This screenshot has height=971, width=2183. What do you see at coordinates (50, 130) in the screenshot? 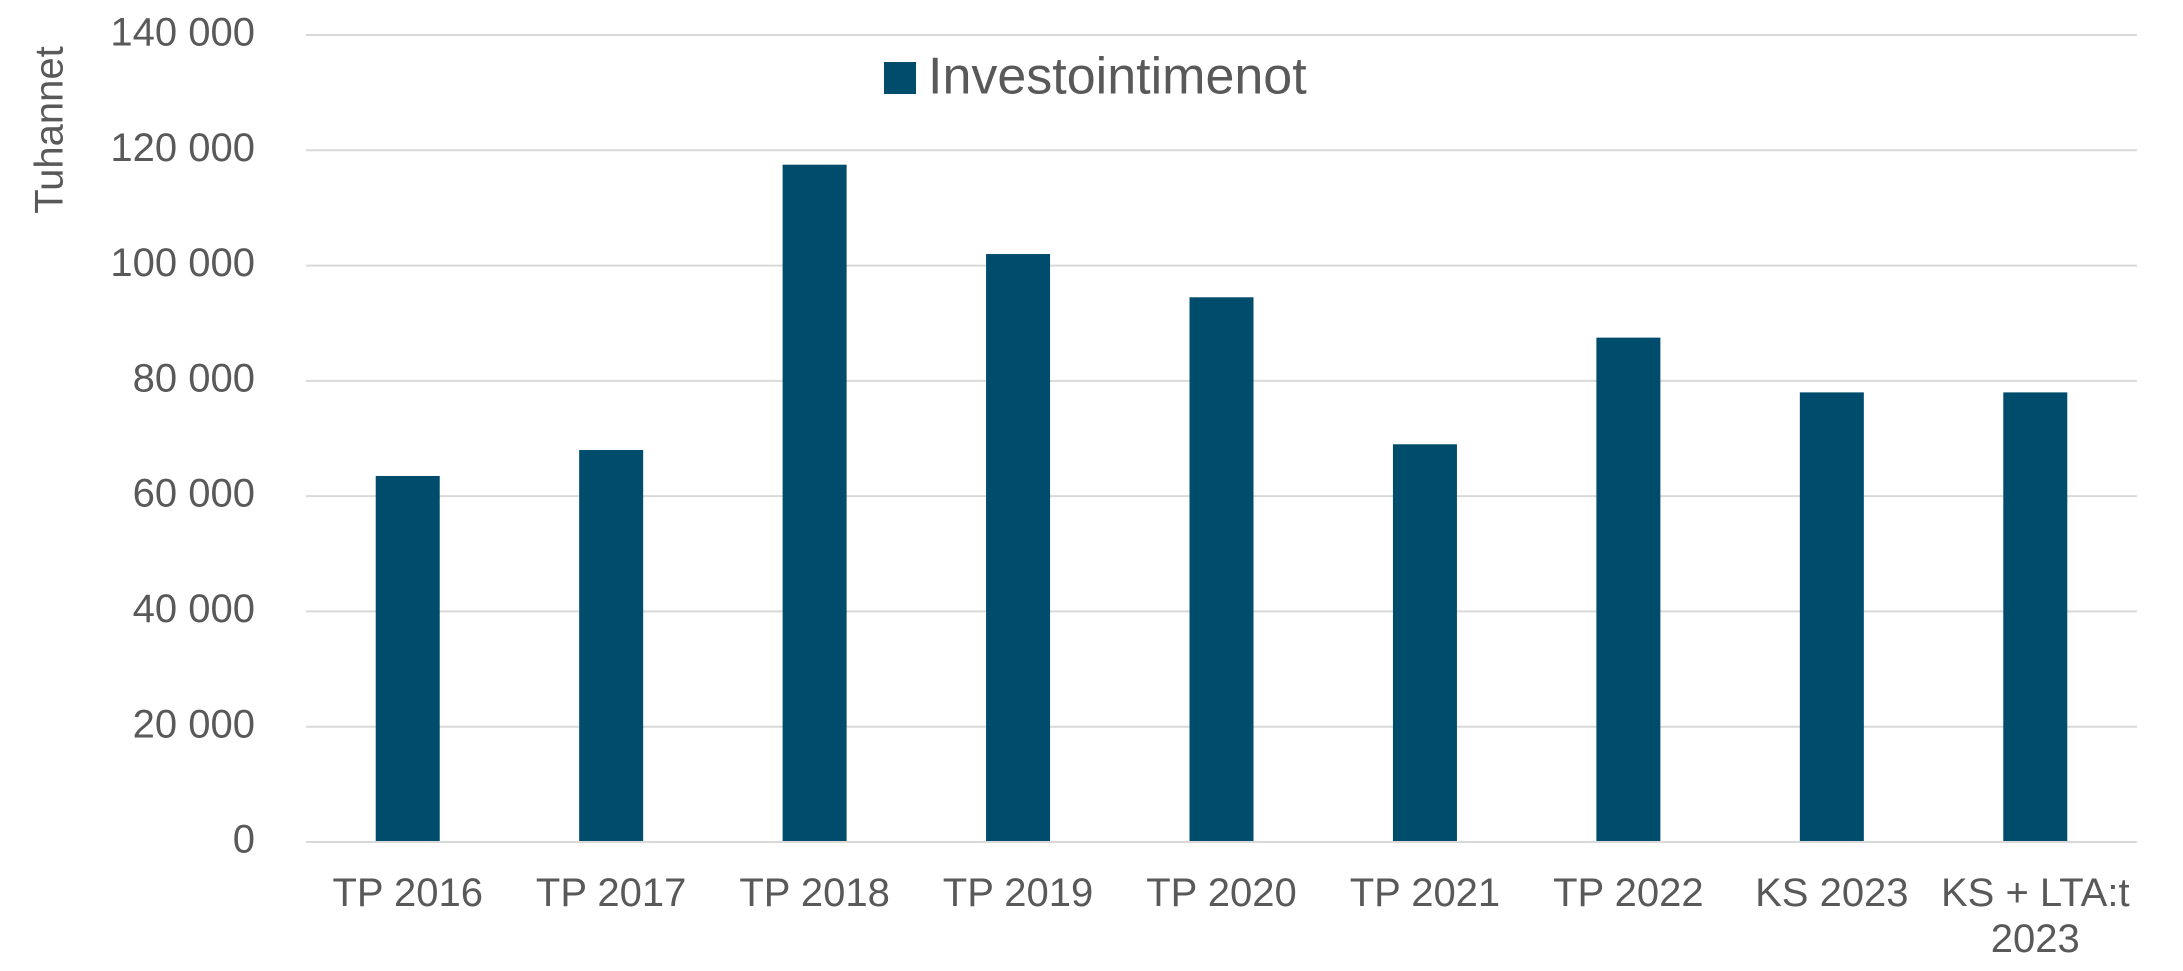
I see `y-axis-label: Tuhannet` at bounding box center [50, 130].